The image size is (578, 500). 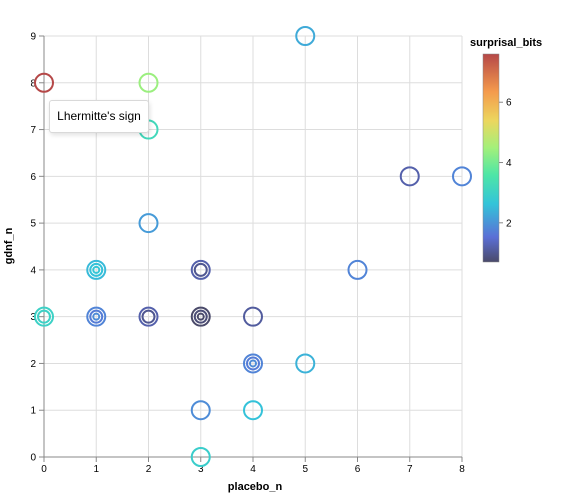 I want to click on y-tick-label: 7, so click(x=33, y=130).